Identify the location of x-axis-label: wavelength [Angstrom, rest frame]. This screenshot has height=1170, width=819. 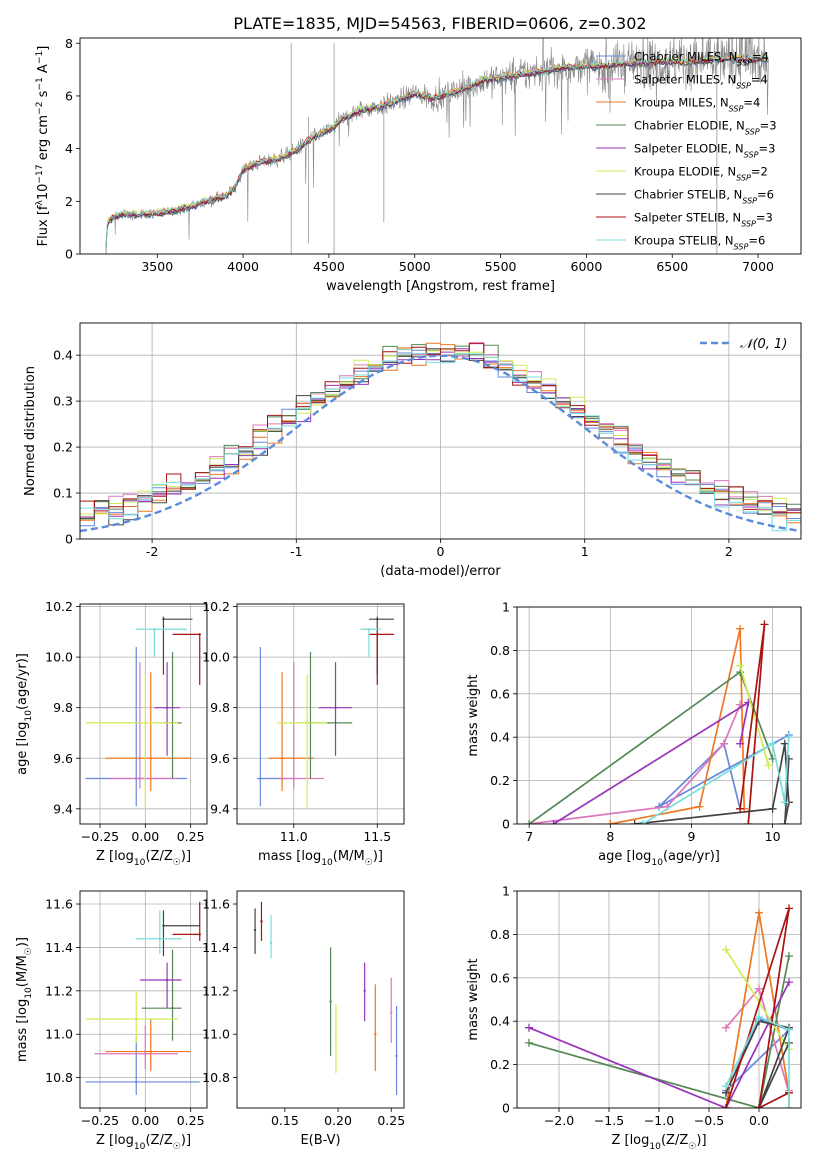
(440, 286).